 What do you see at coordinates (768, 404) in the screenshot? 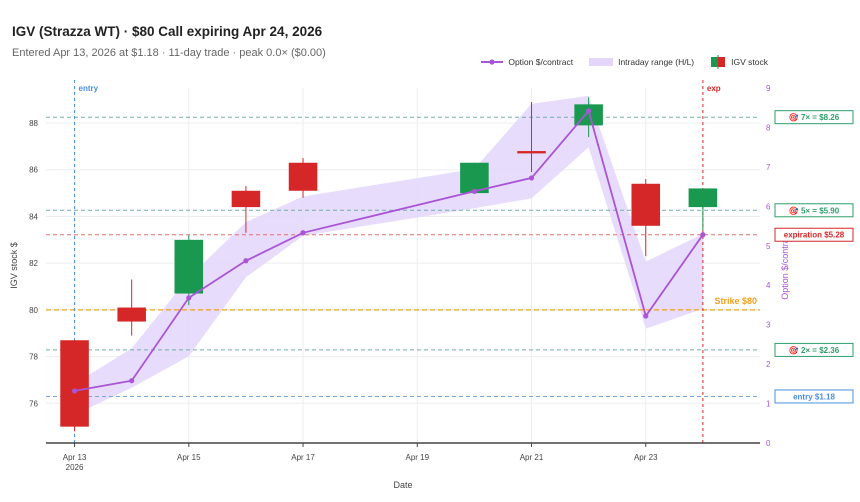
I see `y2-tick-label: 1` at bounding box center [768, 404].